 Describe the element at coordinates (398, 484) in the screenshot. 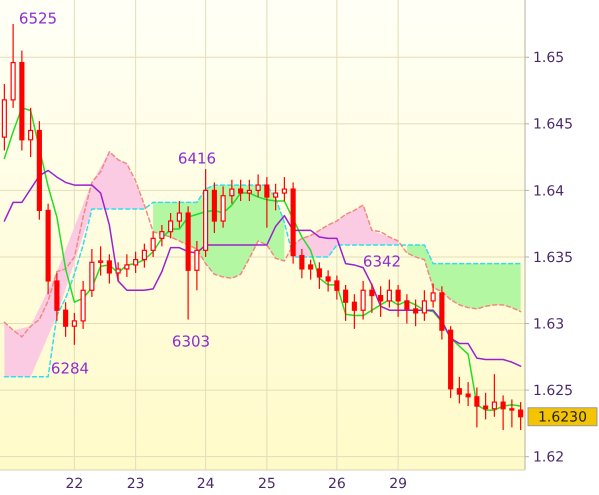

I see `x-tick-label: 29` at that location.